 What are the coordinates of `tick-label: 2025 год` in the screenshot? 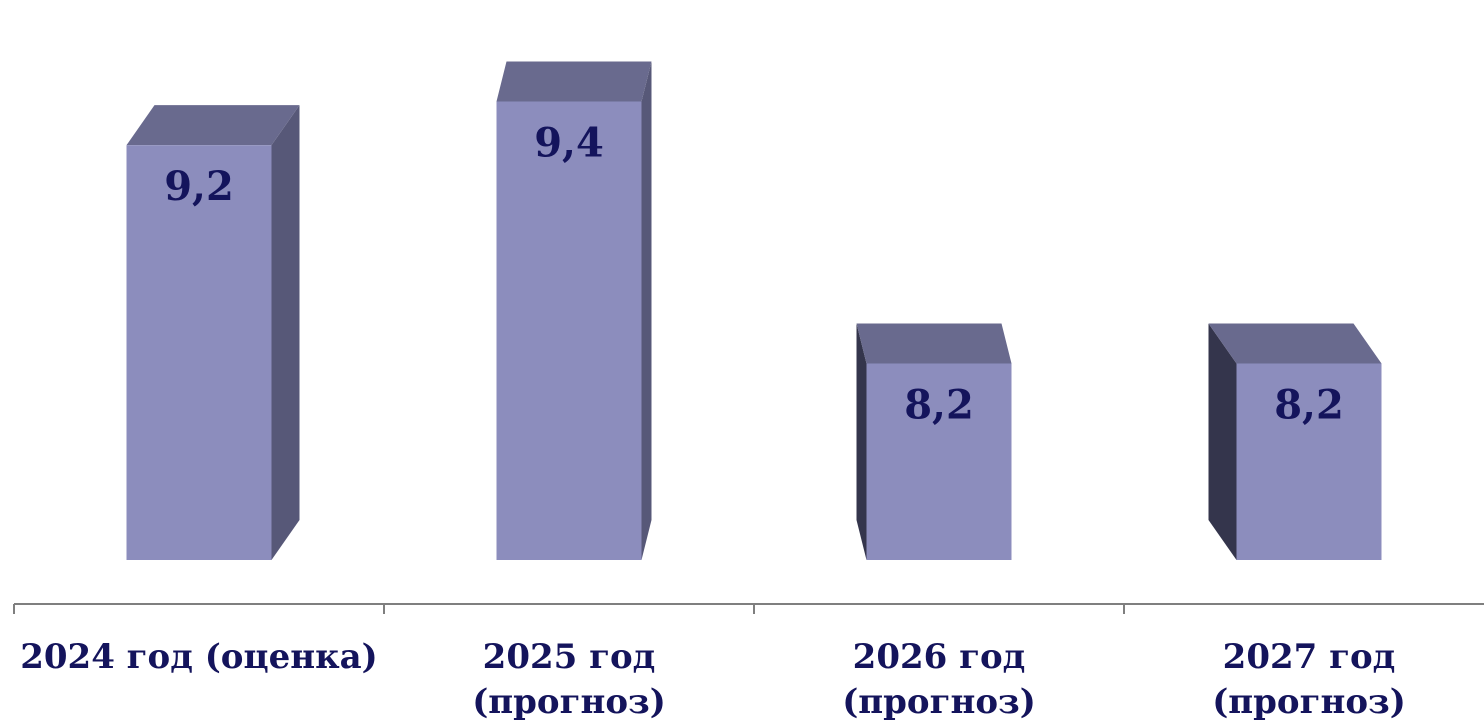 It's located at (569, 657).